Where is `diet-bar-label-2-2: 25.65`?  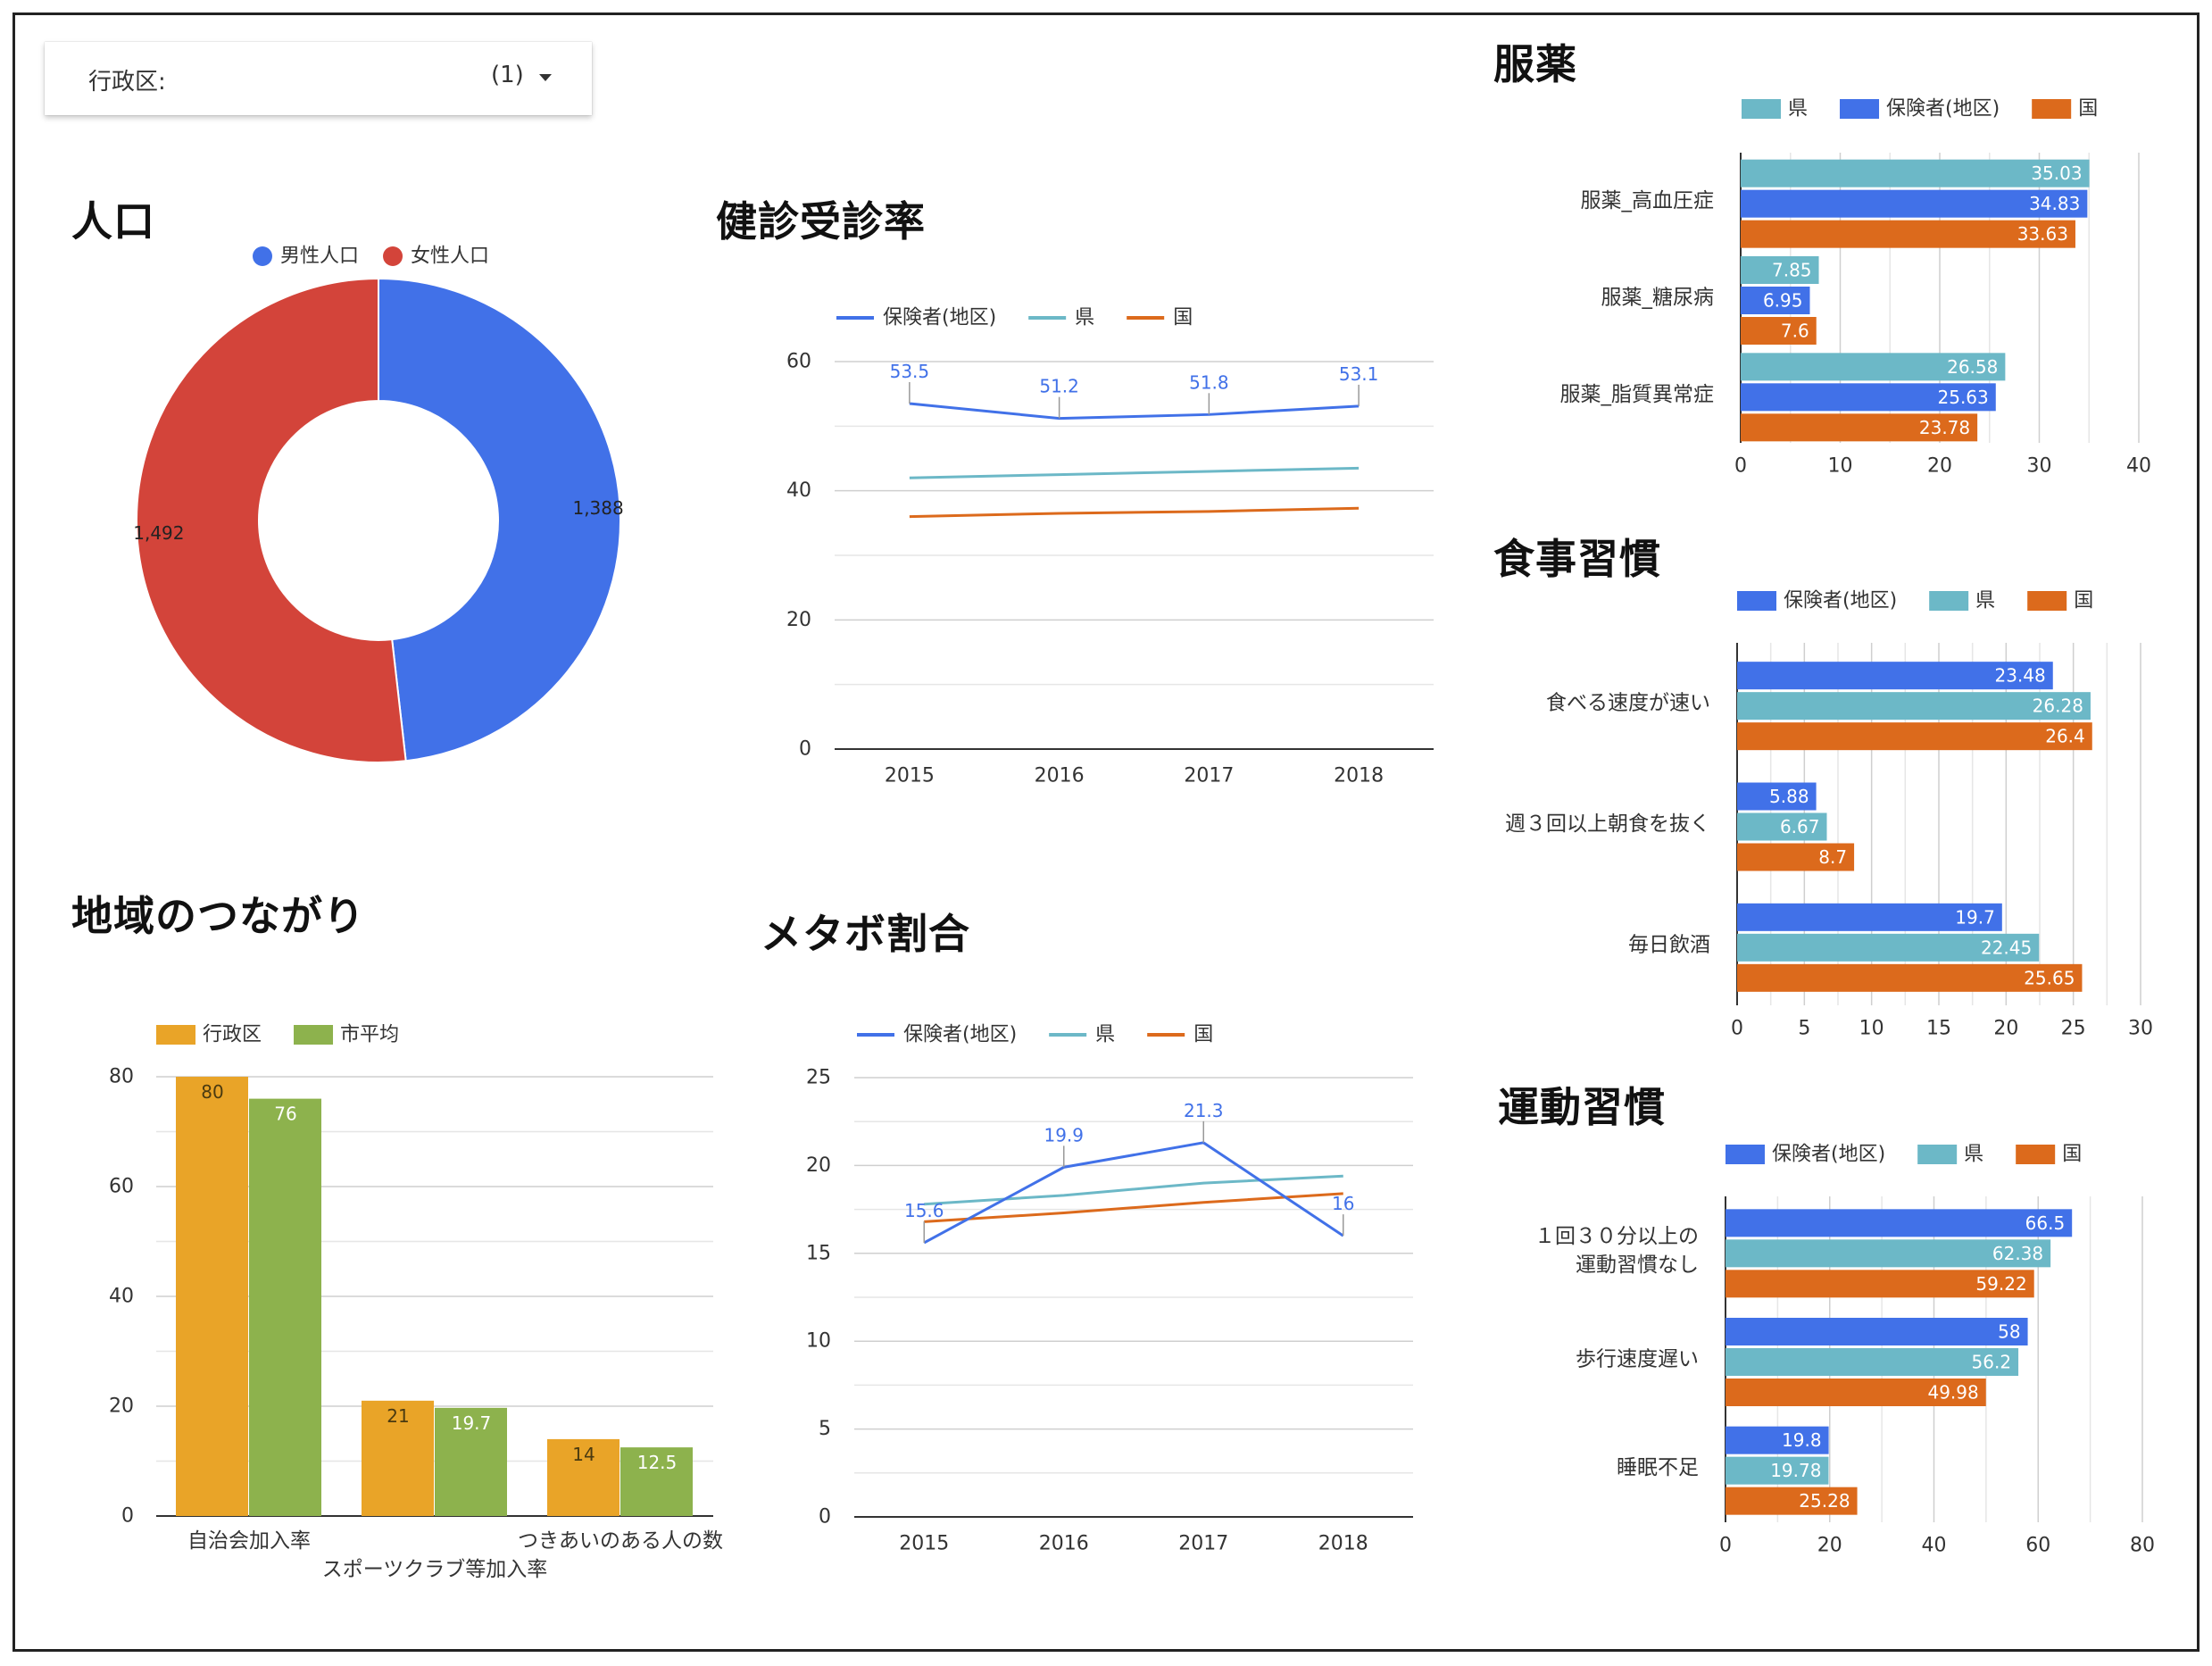
diet-bar-label-2-2: 25.65 is located at coordinates (2049, 978).